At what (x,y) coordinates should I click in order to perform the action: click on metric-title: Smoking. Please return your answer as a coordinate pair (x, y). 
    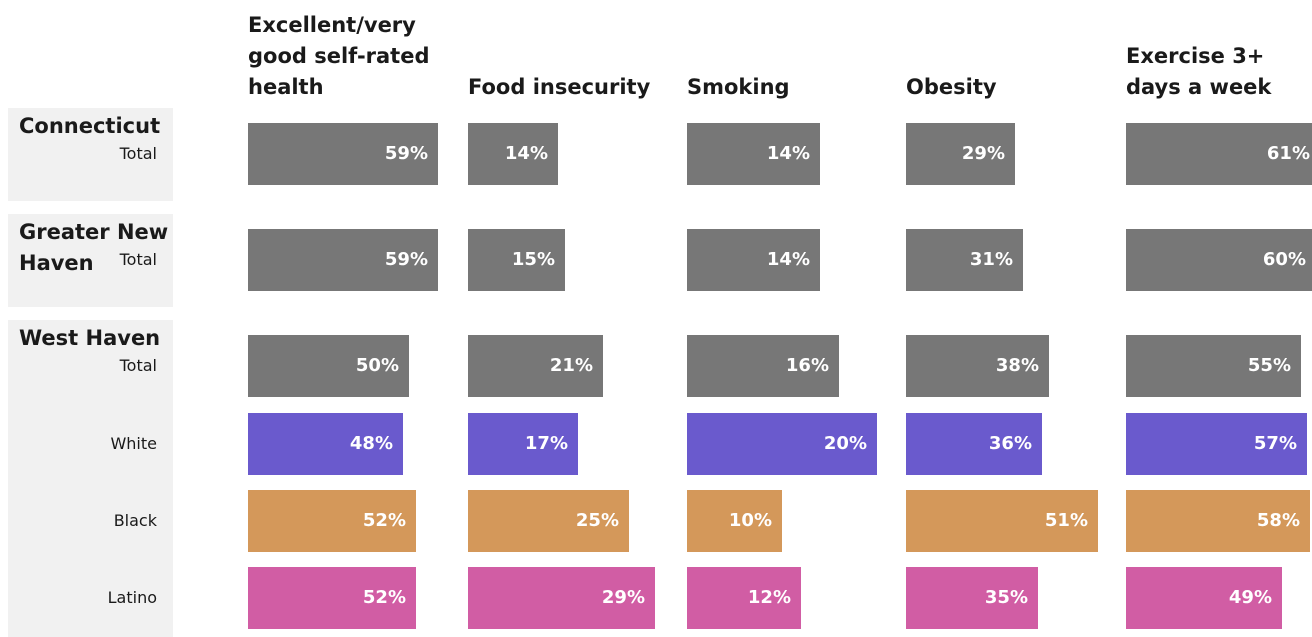
    Looking at the image, I should click on (738, 87).